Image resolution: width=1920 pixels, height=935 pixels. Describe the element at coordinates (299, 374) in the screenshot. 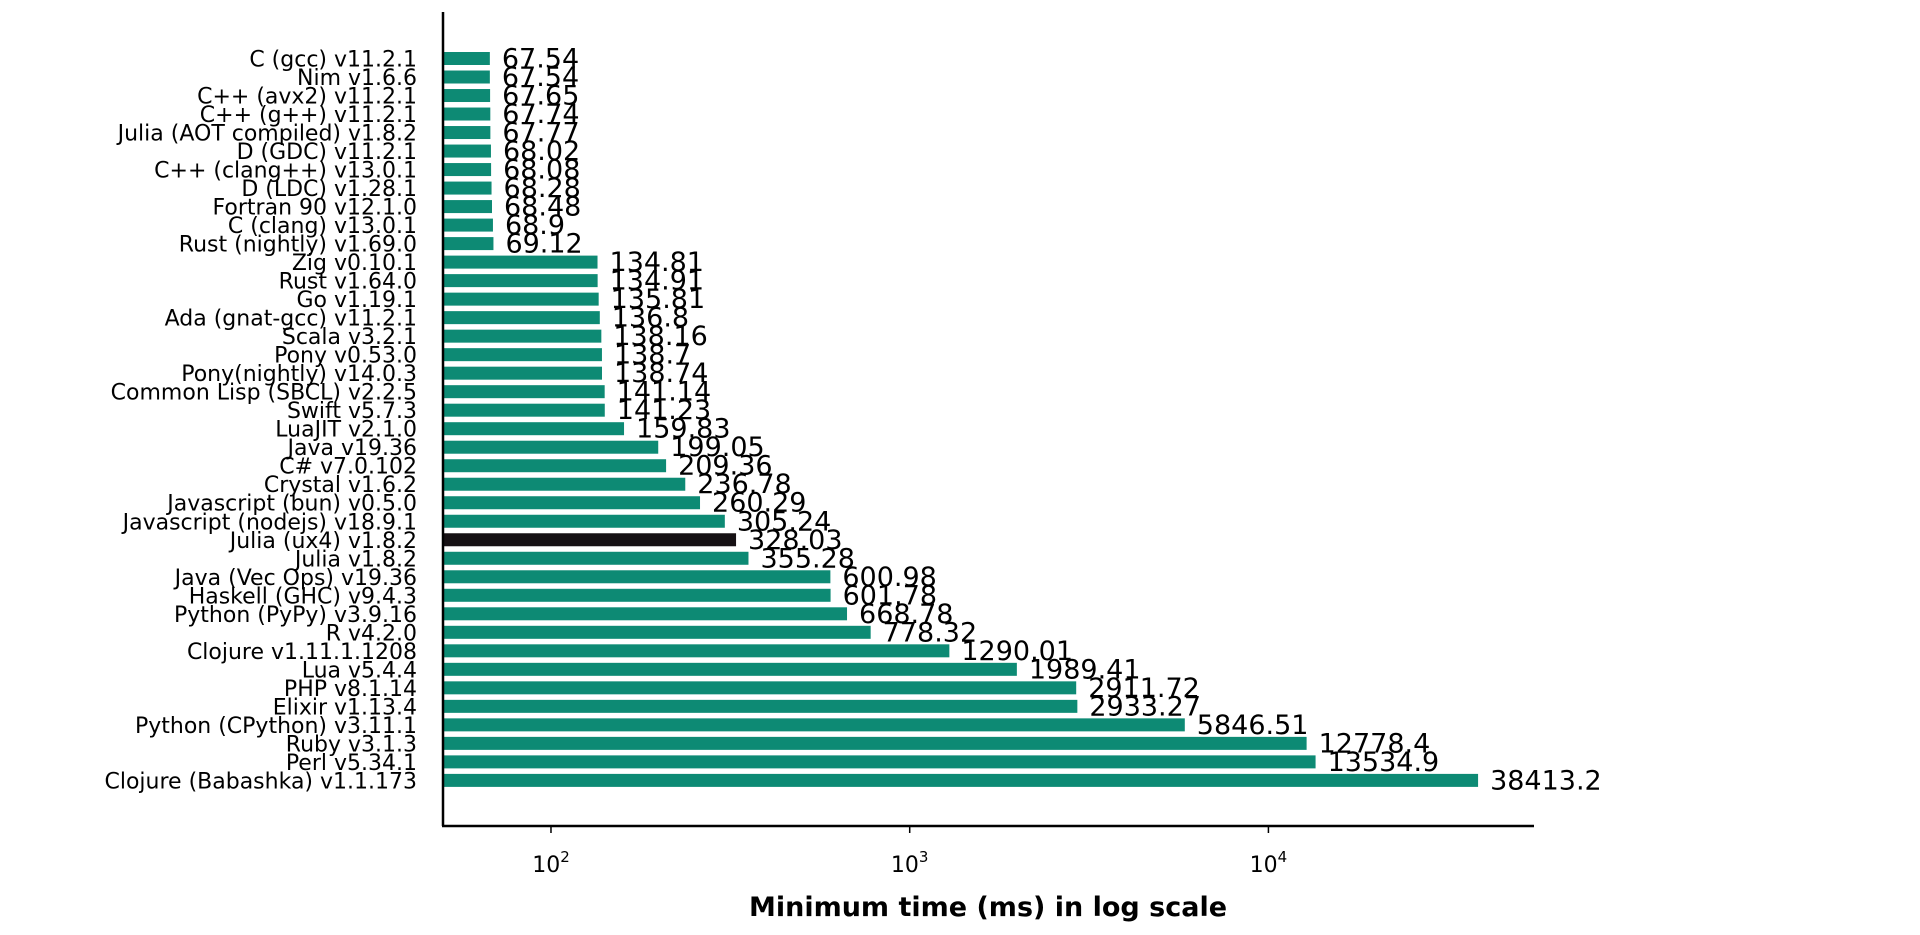

I see `category-label: Pony(nightly) v14.0.3` at that location.